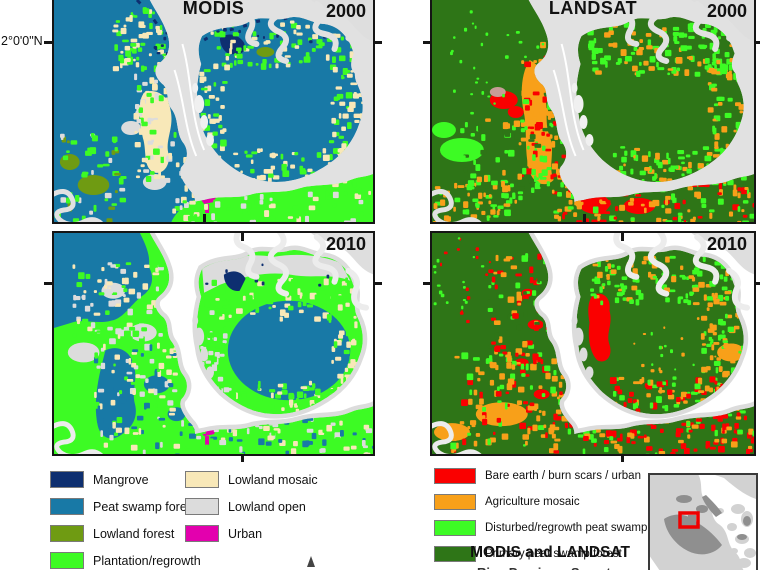 The width and height of the screenshot is (760, 570). I want to click on legend-label: Urban, so click(245, 533).